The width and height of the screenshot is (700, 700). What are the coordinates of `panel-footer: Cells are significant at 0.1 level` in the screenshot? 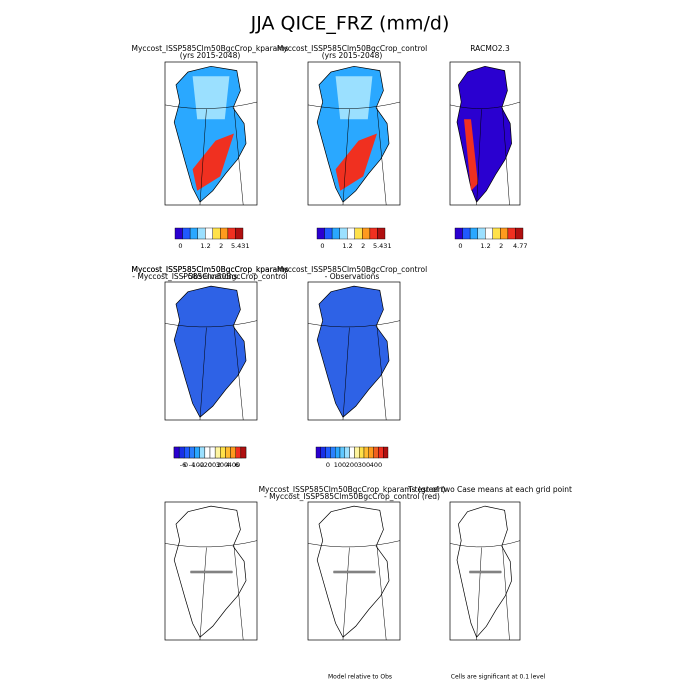 It's located at (498, 677).